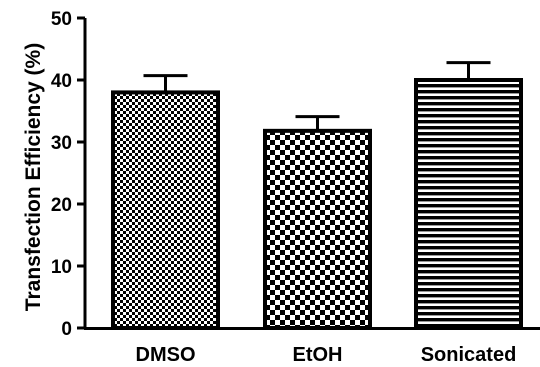  Describe the element at coordinates (317, 229) in the screenshot. I see `bar-etoh` at that location.